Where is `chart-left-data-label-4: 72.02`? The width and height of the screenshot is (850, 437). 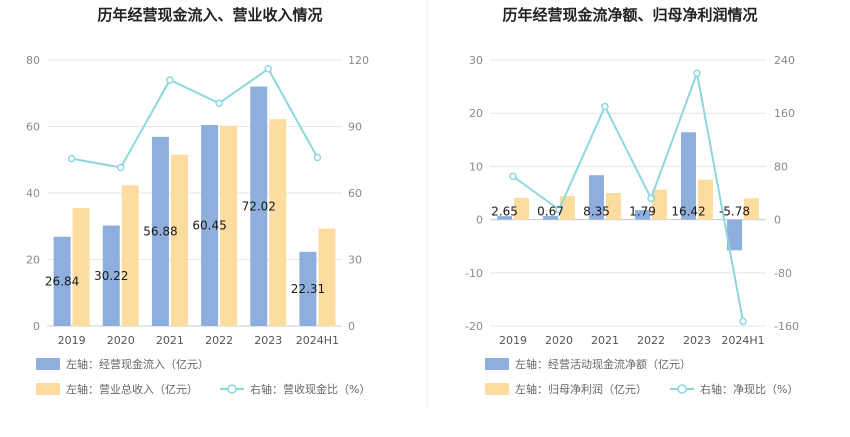 chart-left-data-label-4: 72.02 is located at coordinates (259, 206).